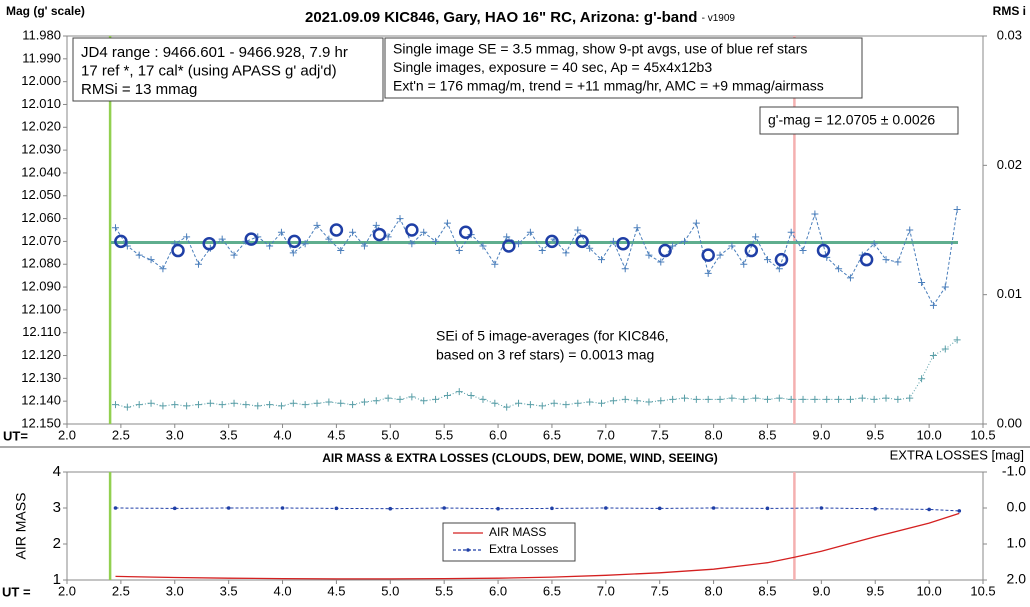 This screenshot has width=1030, height=607. Describe the element at coordinates (41, 377) in the screenshot. I see `y-tick-label: 12.130` at that location.